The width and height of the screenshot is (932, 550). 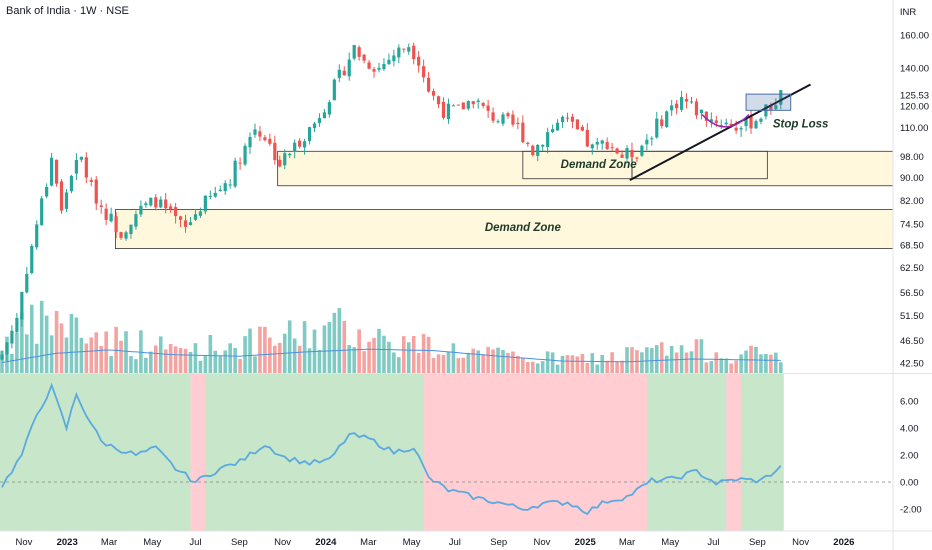 I want to click on time-tick-label: Nov, so click(x=24, y=542).